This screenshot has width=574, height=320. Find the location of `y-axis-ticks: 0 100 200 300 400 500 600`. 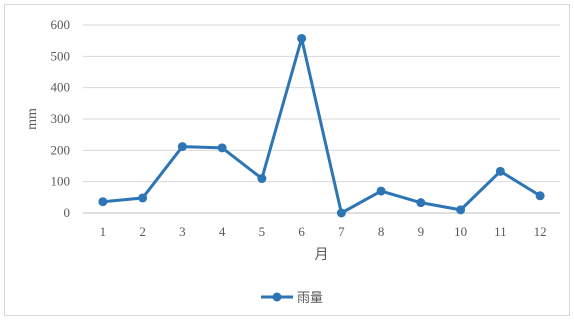

y-axis-ticks: 0 100 200 300 400 500 600 is located at coordinates (61, 118).